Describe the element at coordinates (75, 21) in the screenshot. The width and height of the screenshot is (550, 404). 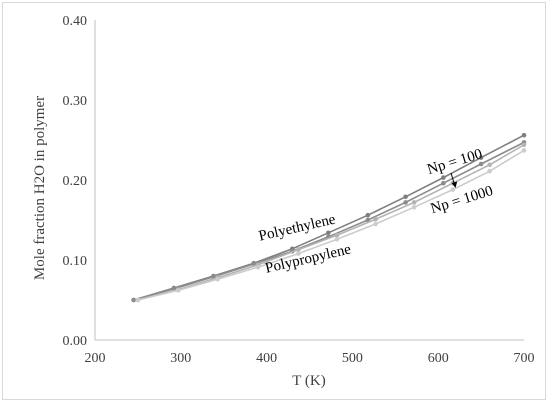
I see `y-tick-label: 0.40` at that location.